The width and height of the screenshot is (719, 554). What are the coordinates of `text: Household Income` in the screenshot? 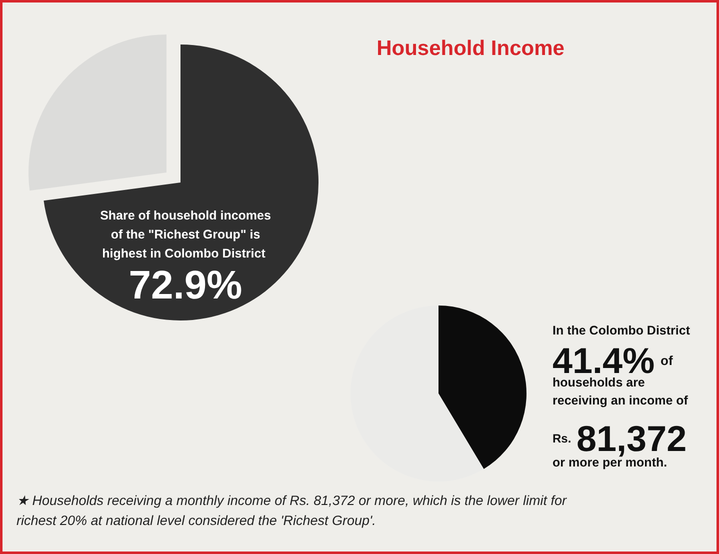 It's located at (470, 48).